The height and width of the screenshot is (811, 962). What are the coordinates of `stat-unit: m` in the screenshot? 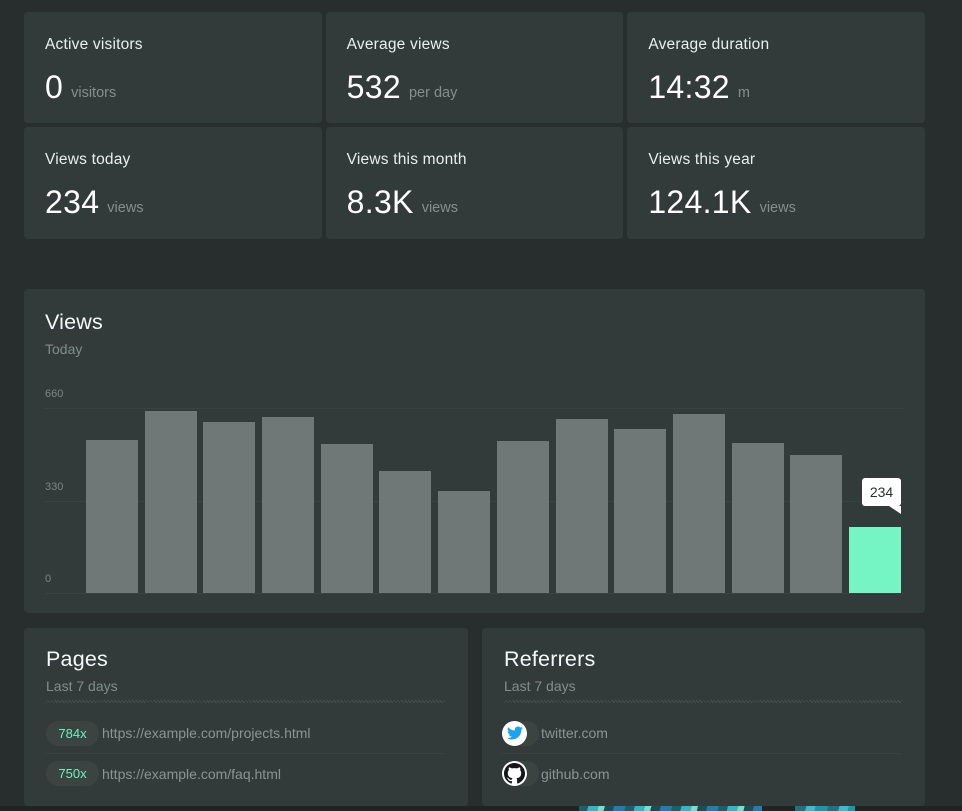 It's located at (743, 93).